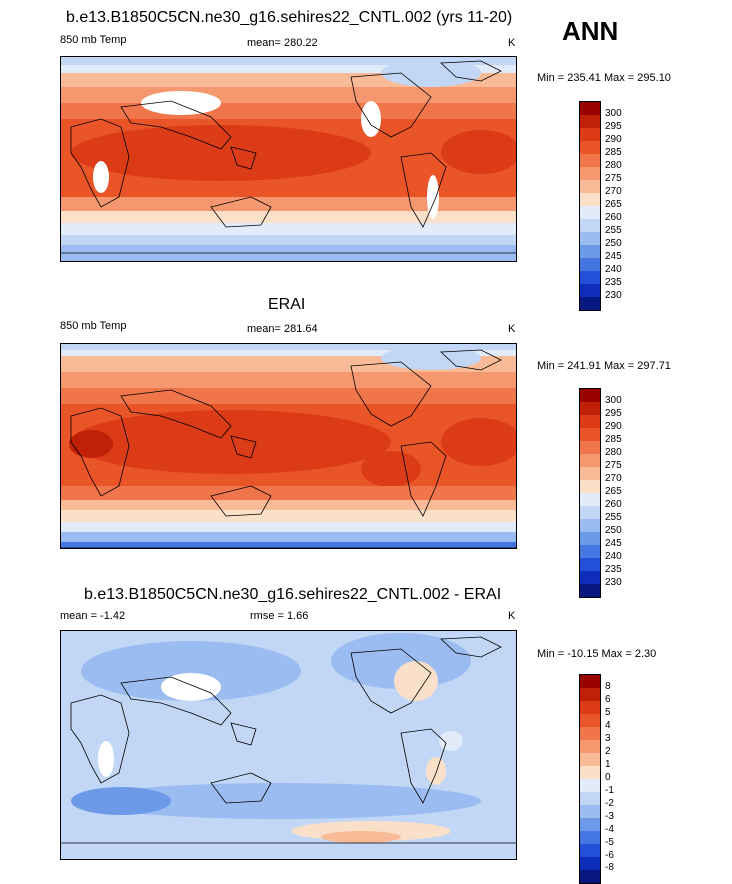 The image size is (732, 884). I want to click on panel-1-field, so click(288, 159).